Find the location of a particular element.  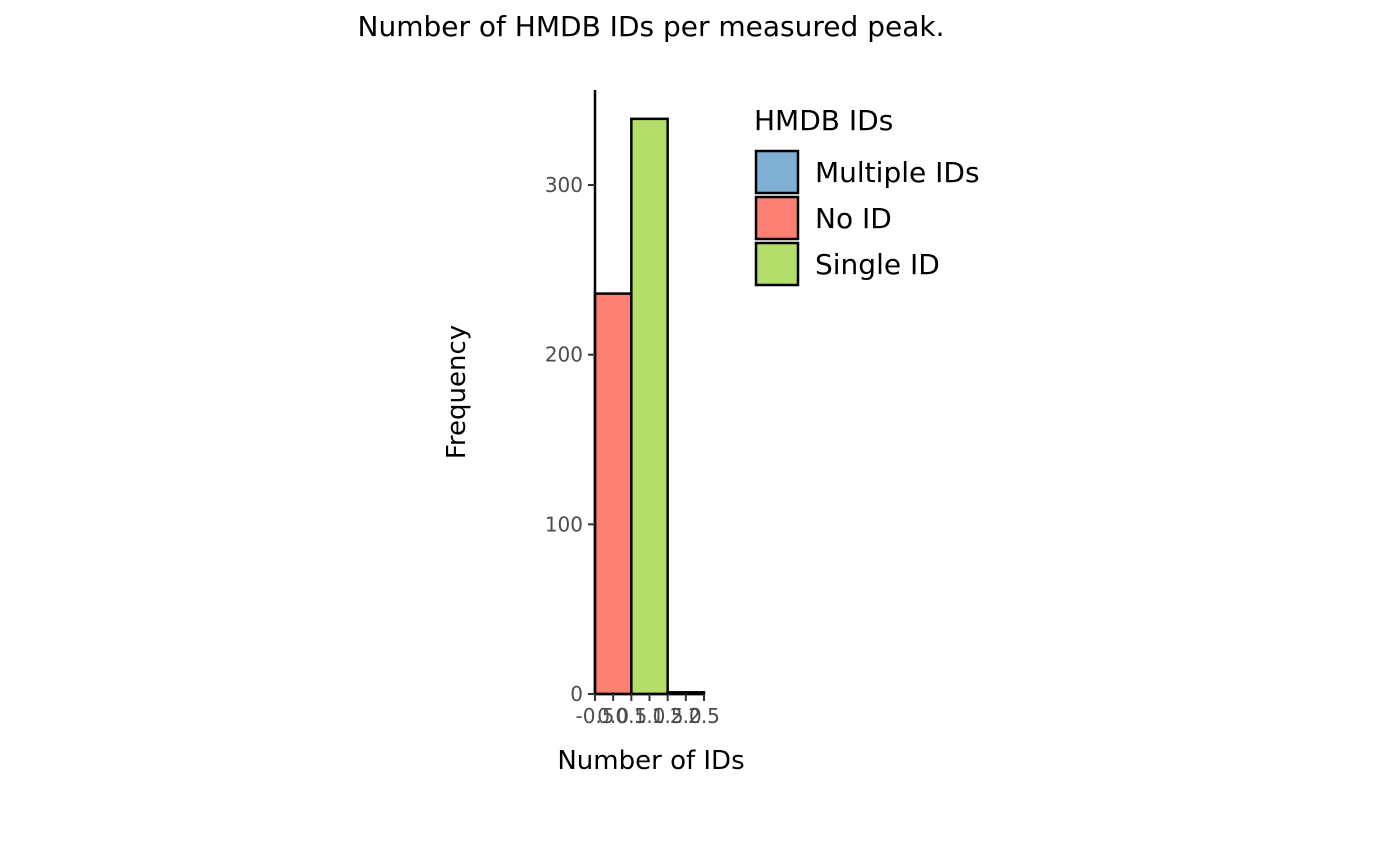

legend-title: HMDB IDs is located at coordinates (823, 120).